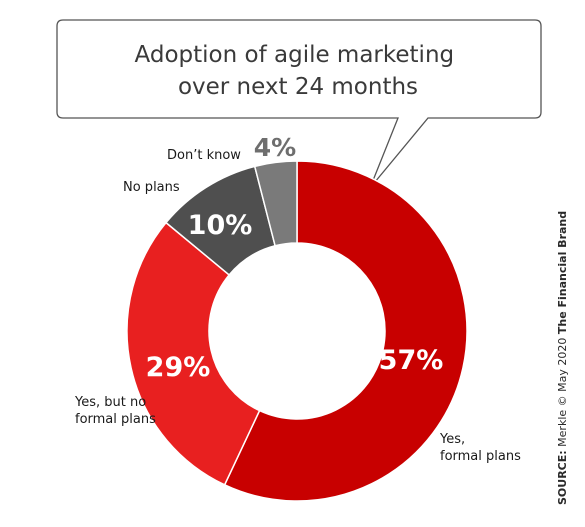 The width and height of the screenshot is (585, 527). I want to click on chart-title-line-2: over next 24 months, so click(298, 87).